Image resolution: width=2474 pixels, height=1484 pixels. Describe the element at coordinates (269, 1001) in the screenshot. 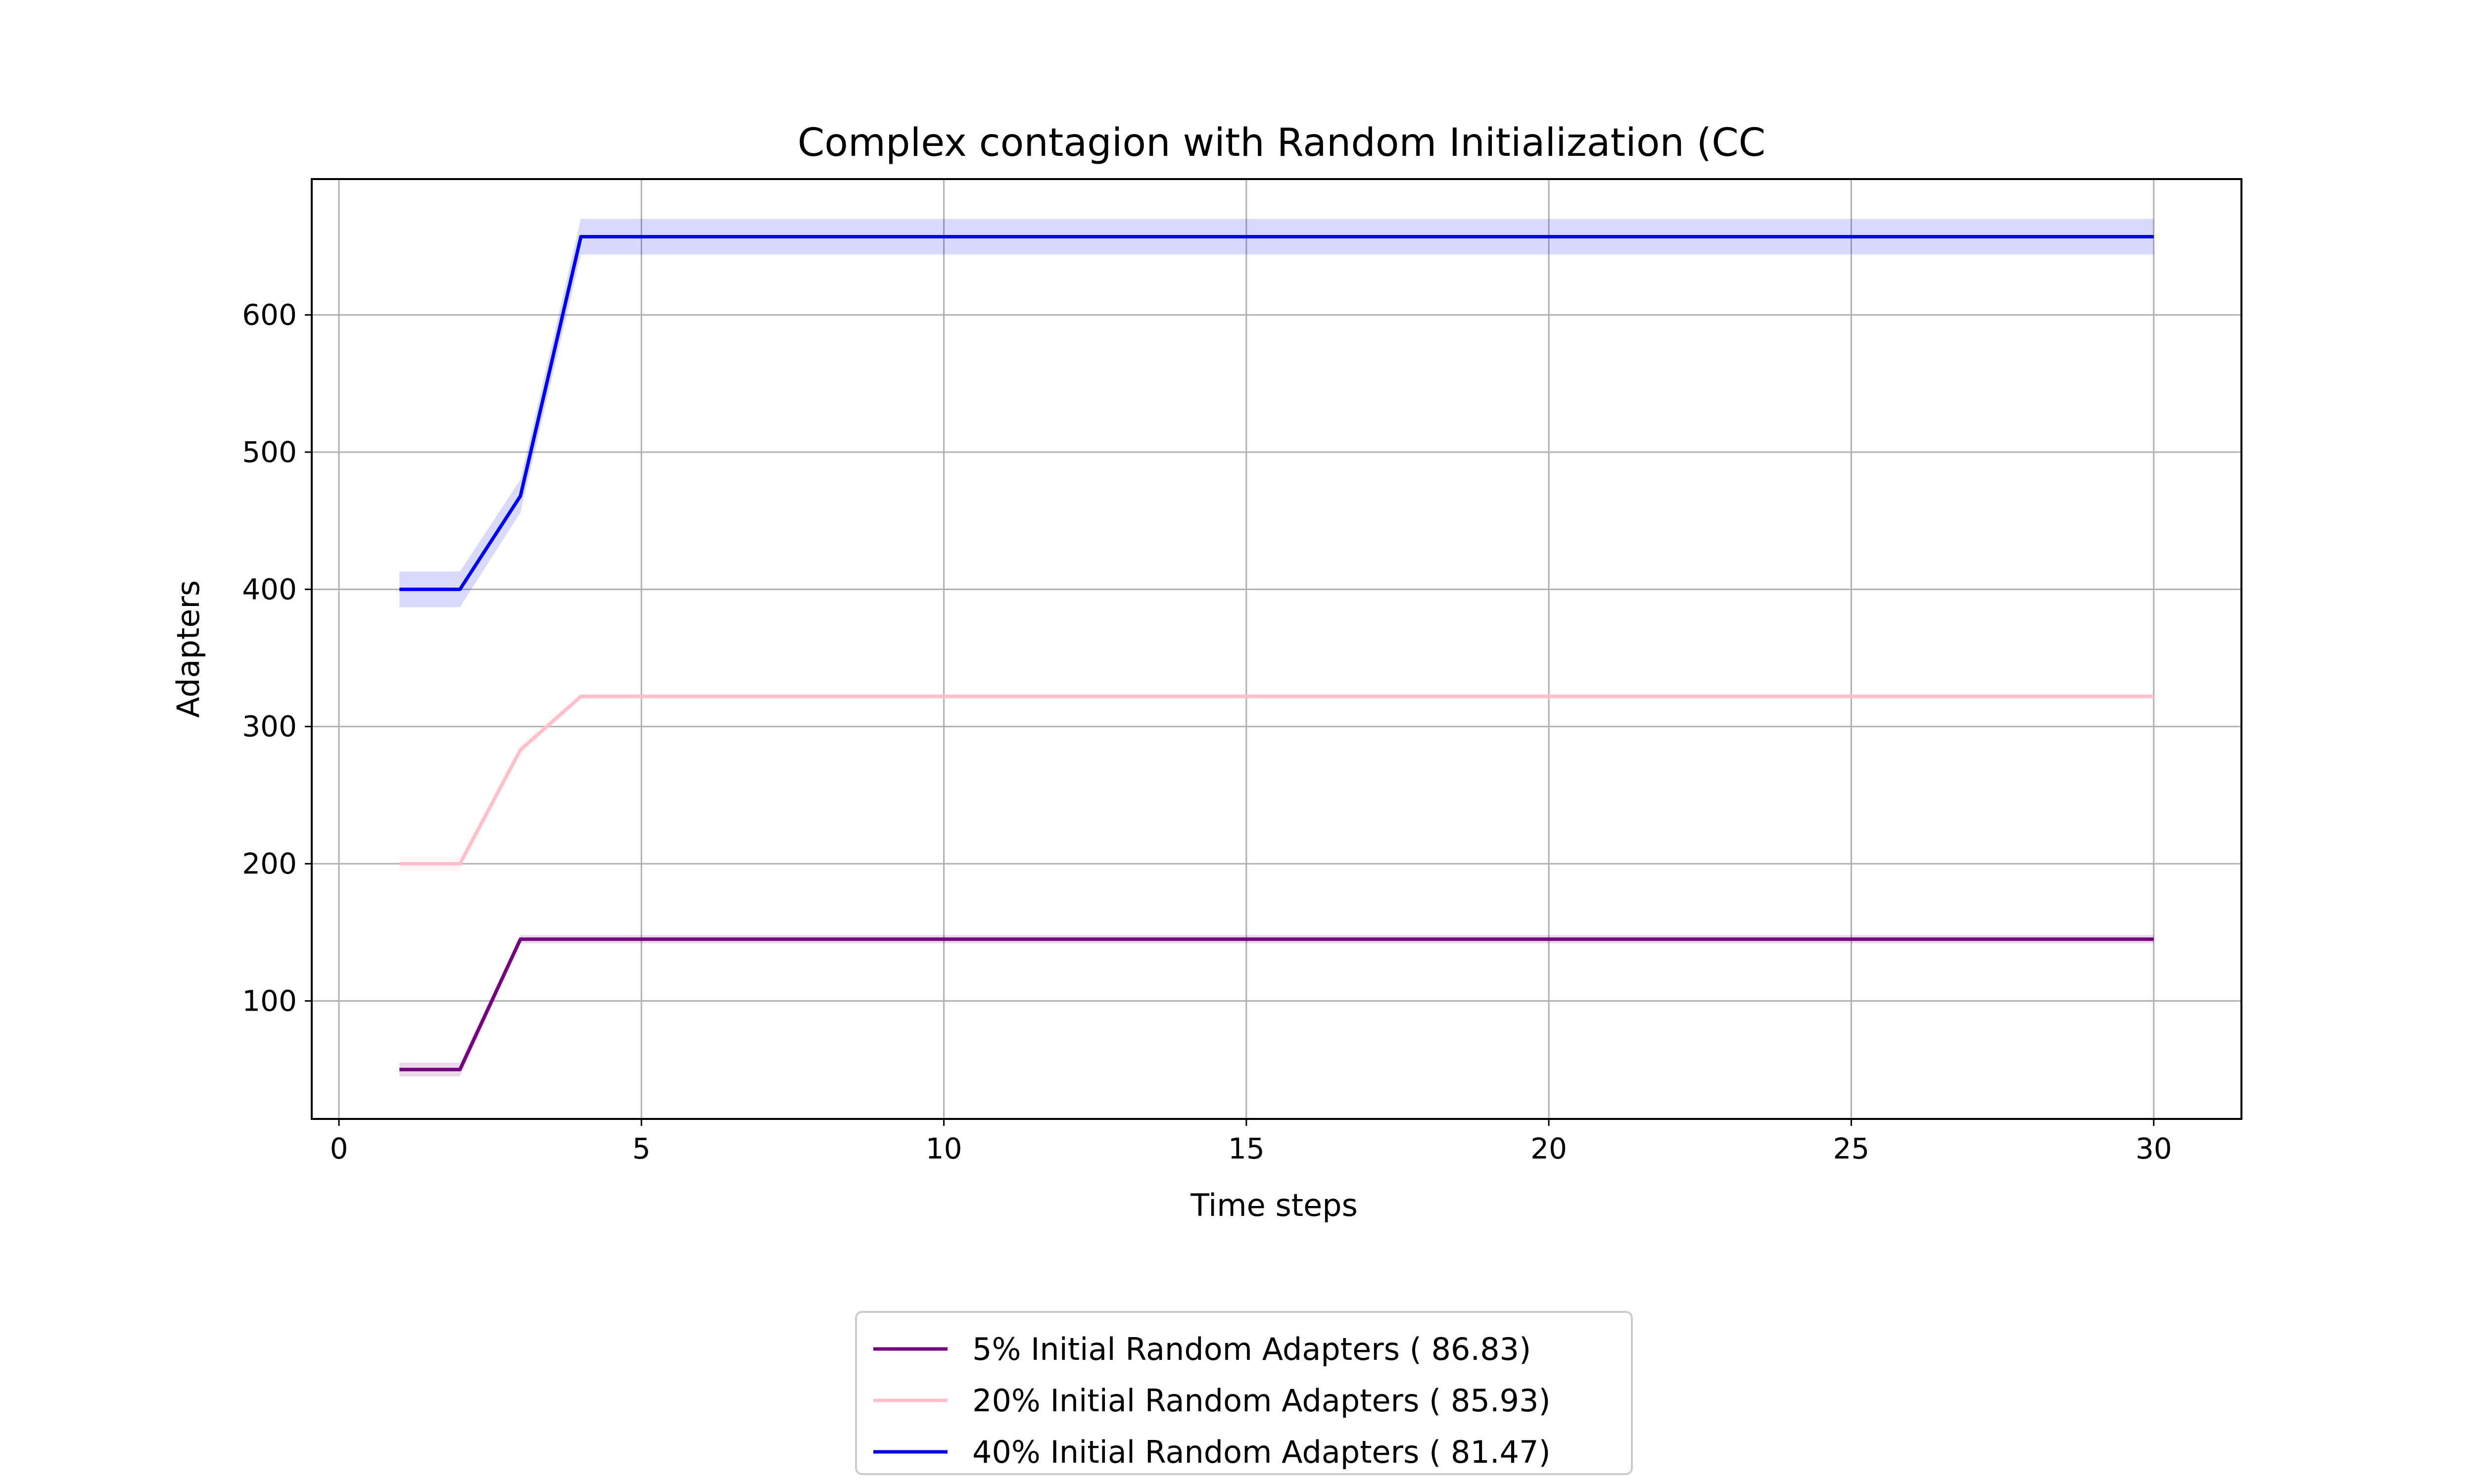

I see `y-tick-label: 100` at that location.